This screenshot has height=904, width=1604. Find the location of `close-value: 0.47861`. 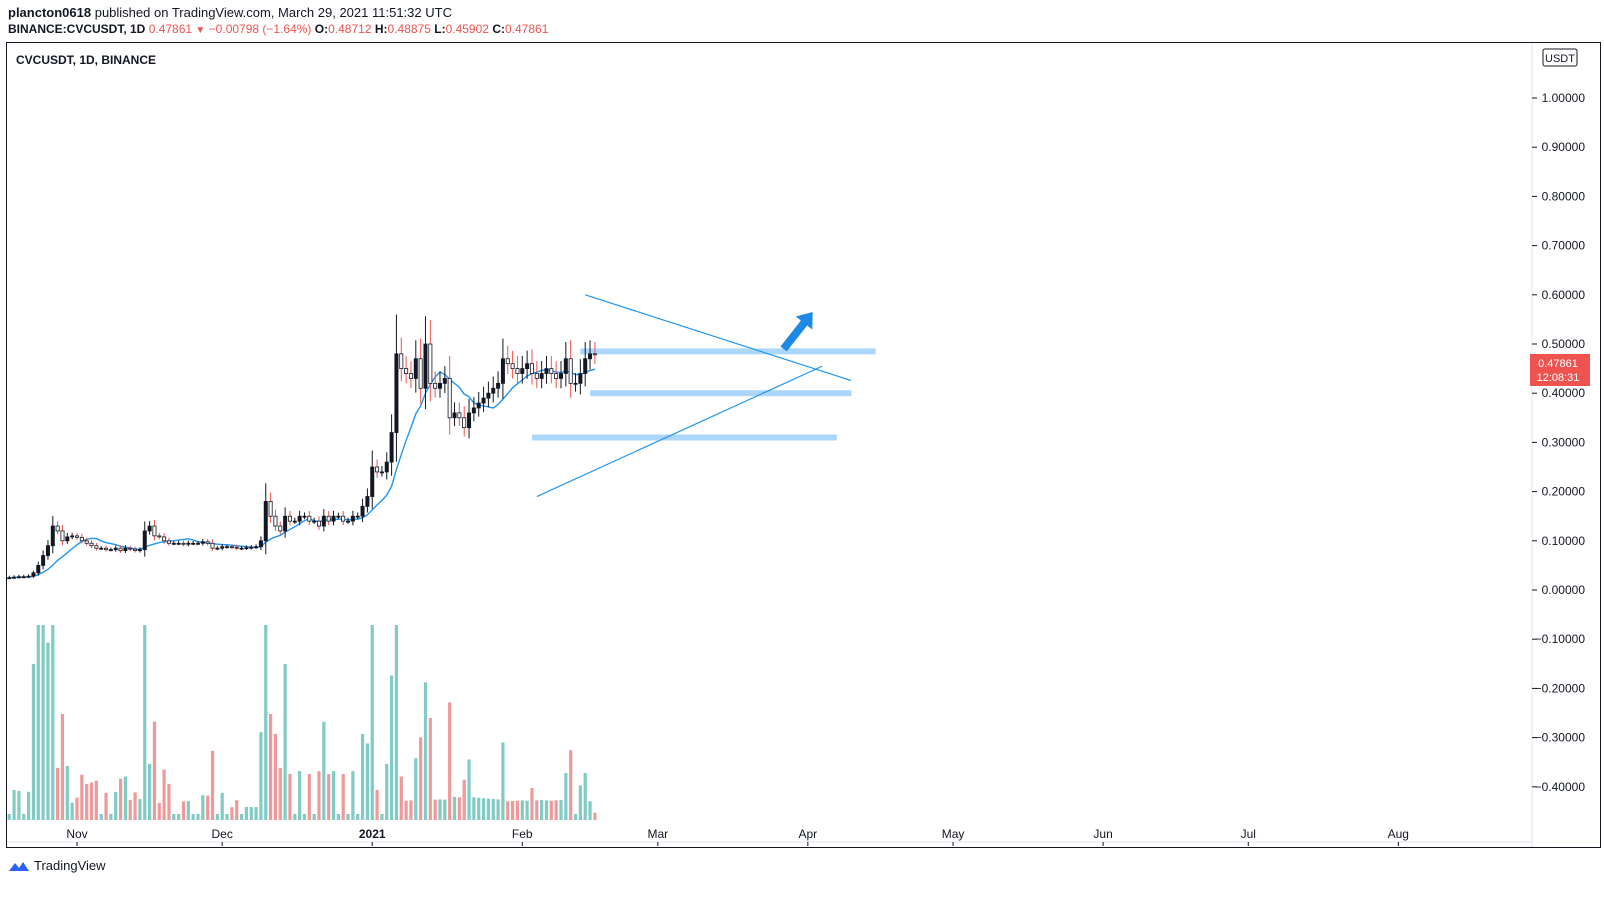

close-value: 0.47861 is located at coordinates (526, 29).